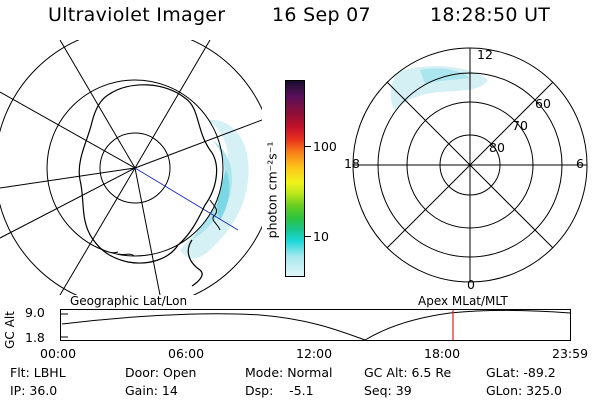  I want to click on status-glon: GLon: 325.0, so click(524, 390).